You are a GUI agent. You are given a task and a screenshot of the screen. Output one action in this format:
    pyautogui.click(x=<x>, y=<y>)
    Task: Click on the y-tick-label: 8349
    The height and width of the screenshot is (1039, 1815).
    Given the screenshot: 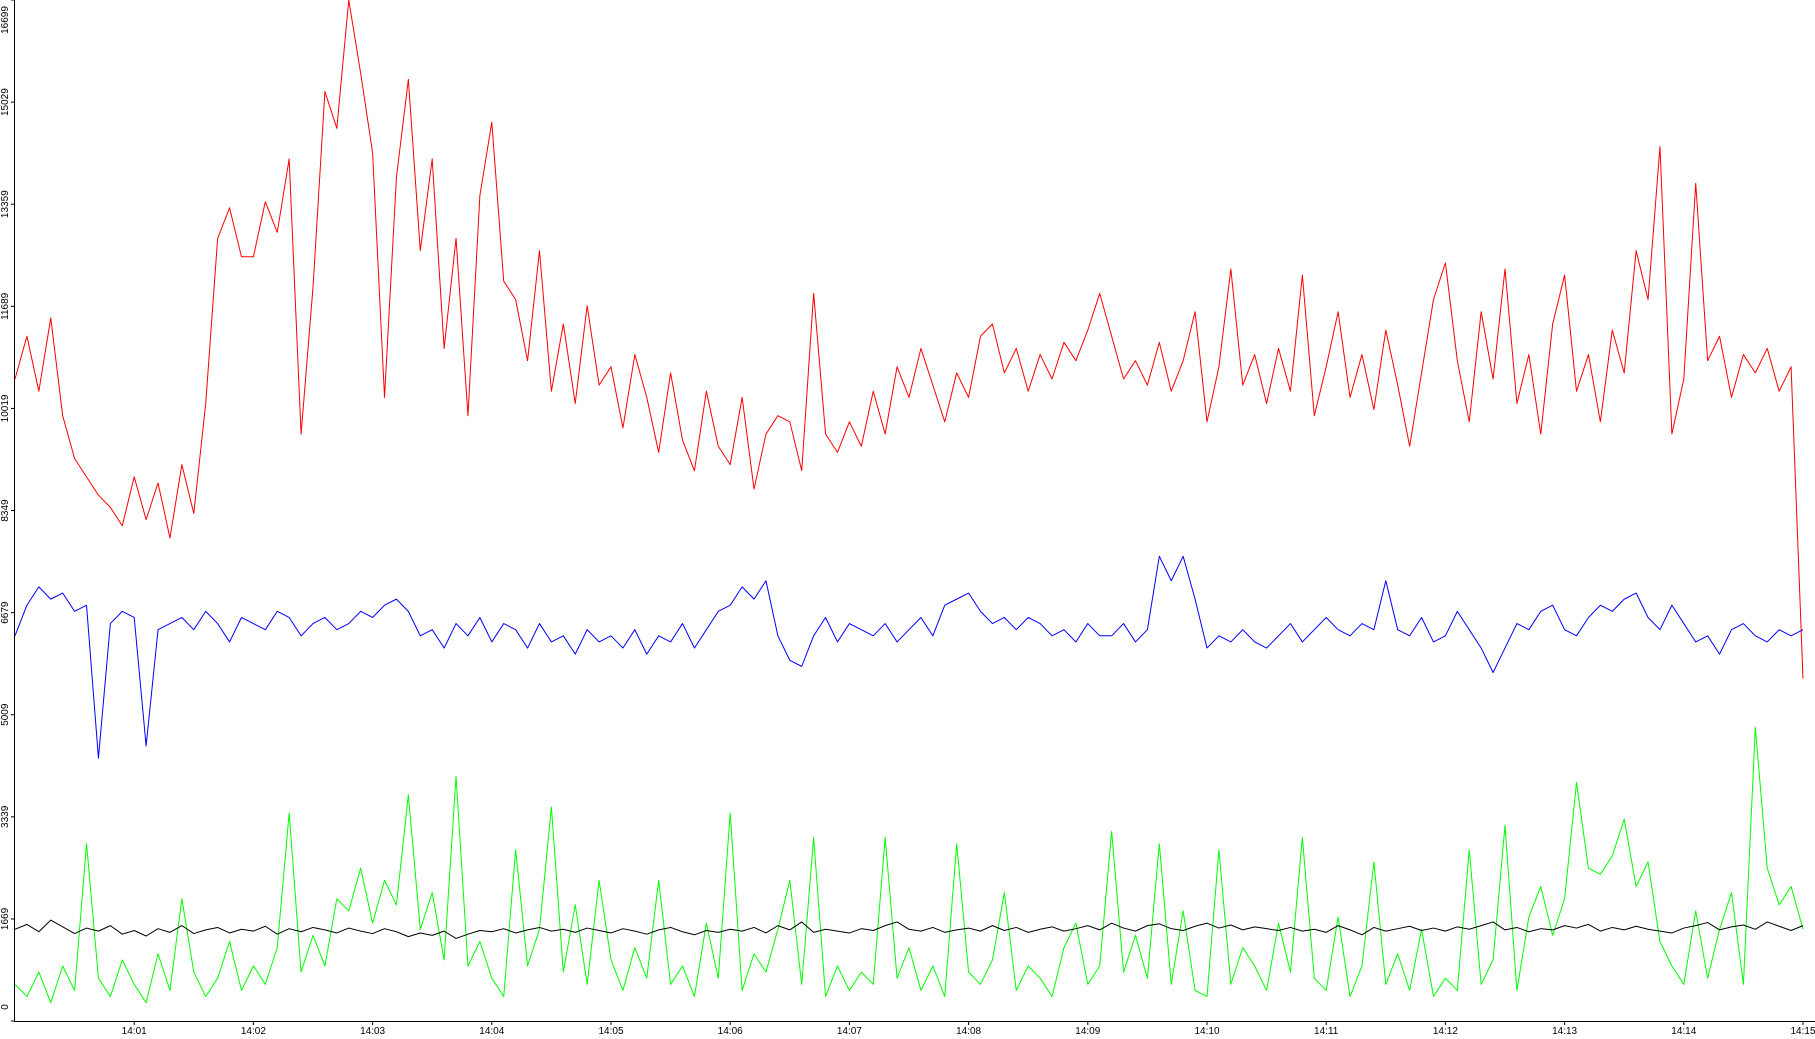 What is the action you would take?
    pyautogui.click(x=5, y=510)
    